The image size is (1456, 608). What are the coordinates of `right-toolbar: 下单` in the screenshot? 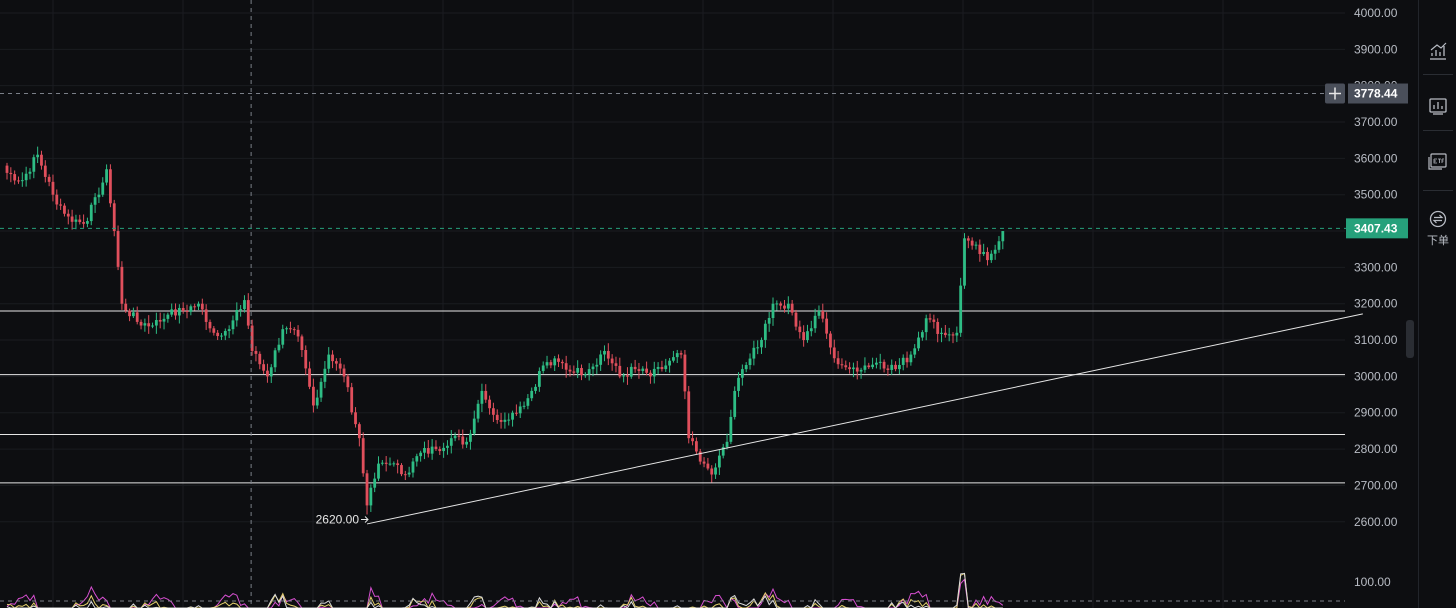 It's located at (1437, 304).